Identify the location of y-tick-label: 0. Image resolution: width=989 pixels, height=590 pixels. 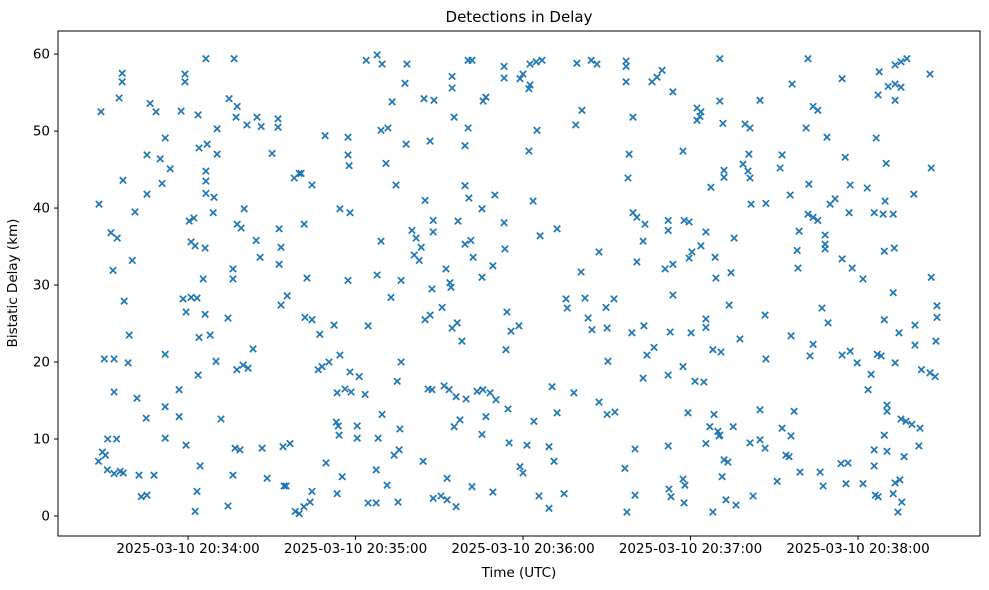
(45, 516).